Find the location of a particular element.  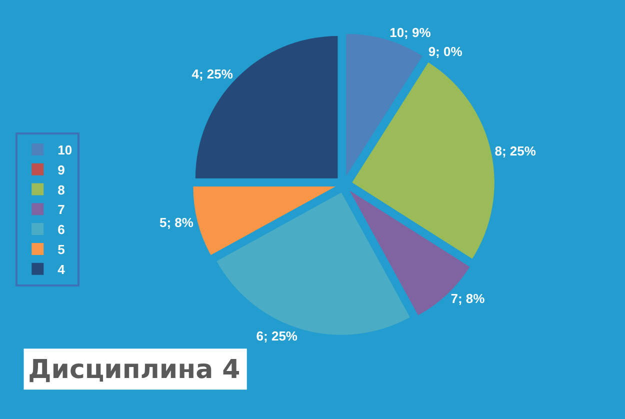

data-label: 5; 8% is located at coordinates (177, 222).